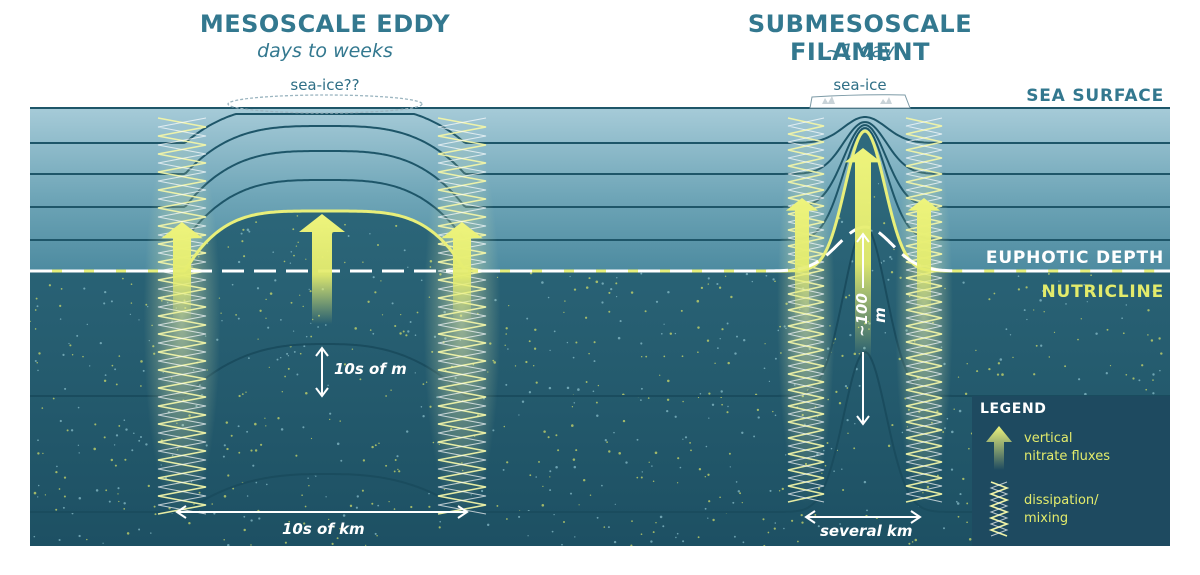 Image resolution: width=1200 pixels, height=575 pixels. Describe the element at coordinates (370, 369) in the screenshot. I see `mesoscale-vertical-scale-label: 10s of m` at that location.